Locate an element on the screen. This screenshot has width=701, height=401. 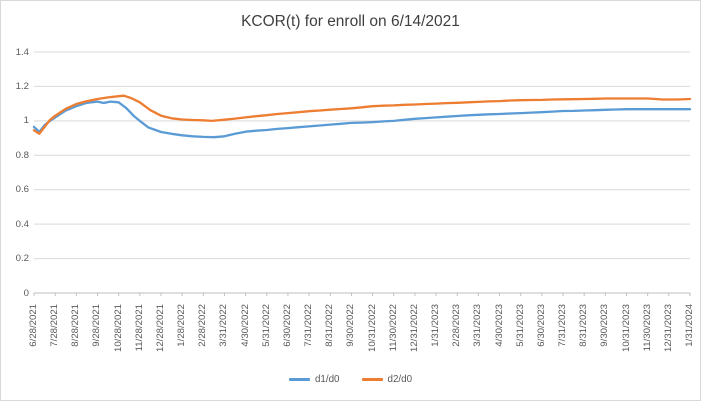
legend-swatch-d2-d0 is located at coordinates (372, 379).